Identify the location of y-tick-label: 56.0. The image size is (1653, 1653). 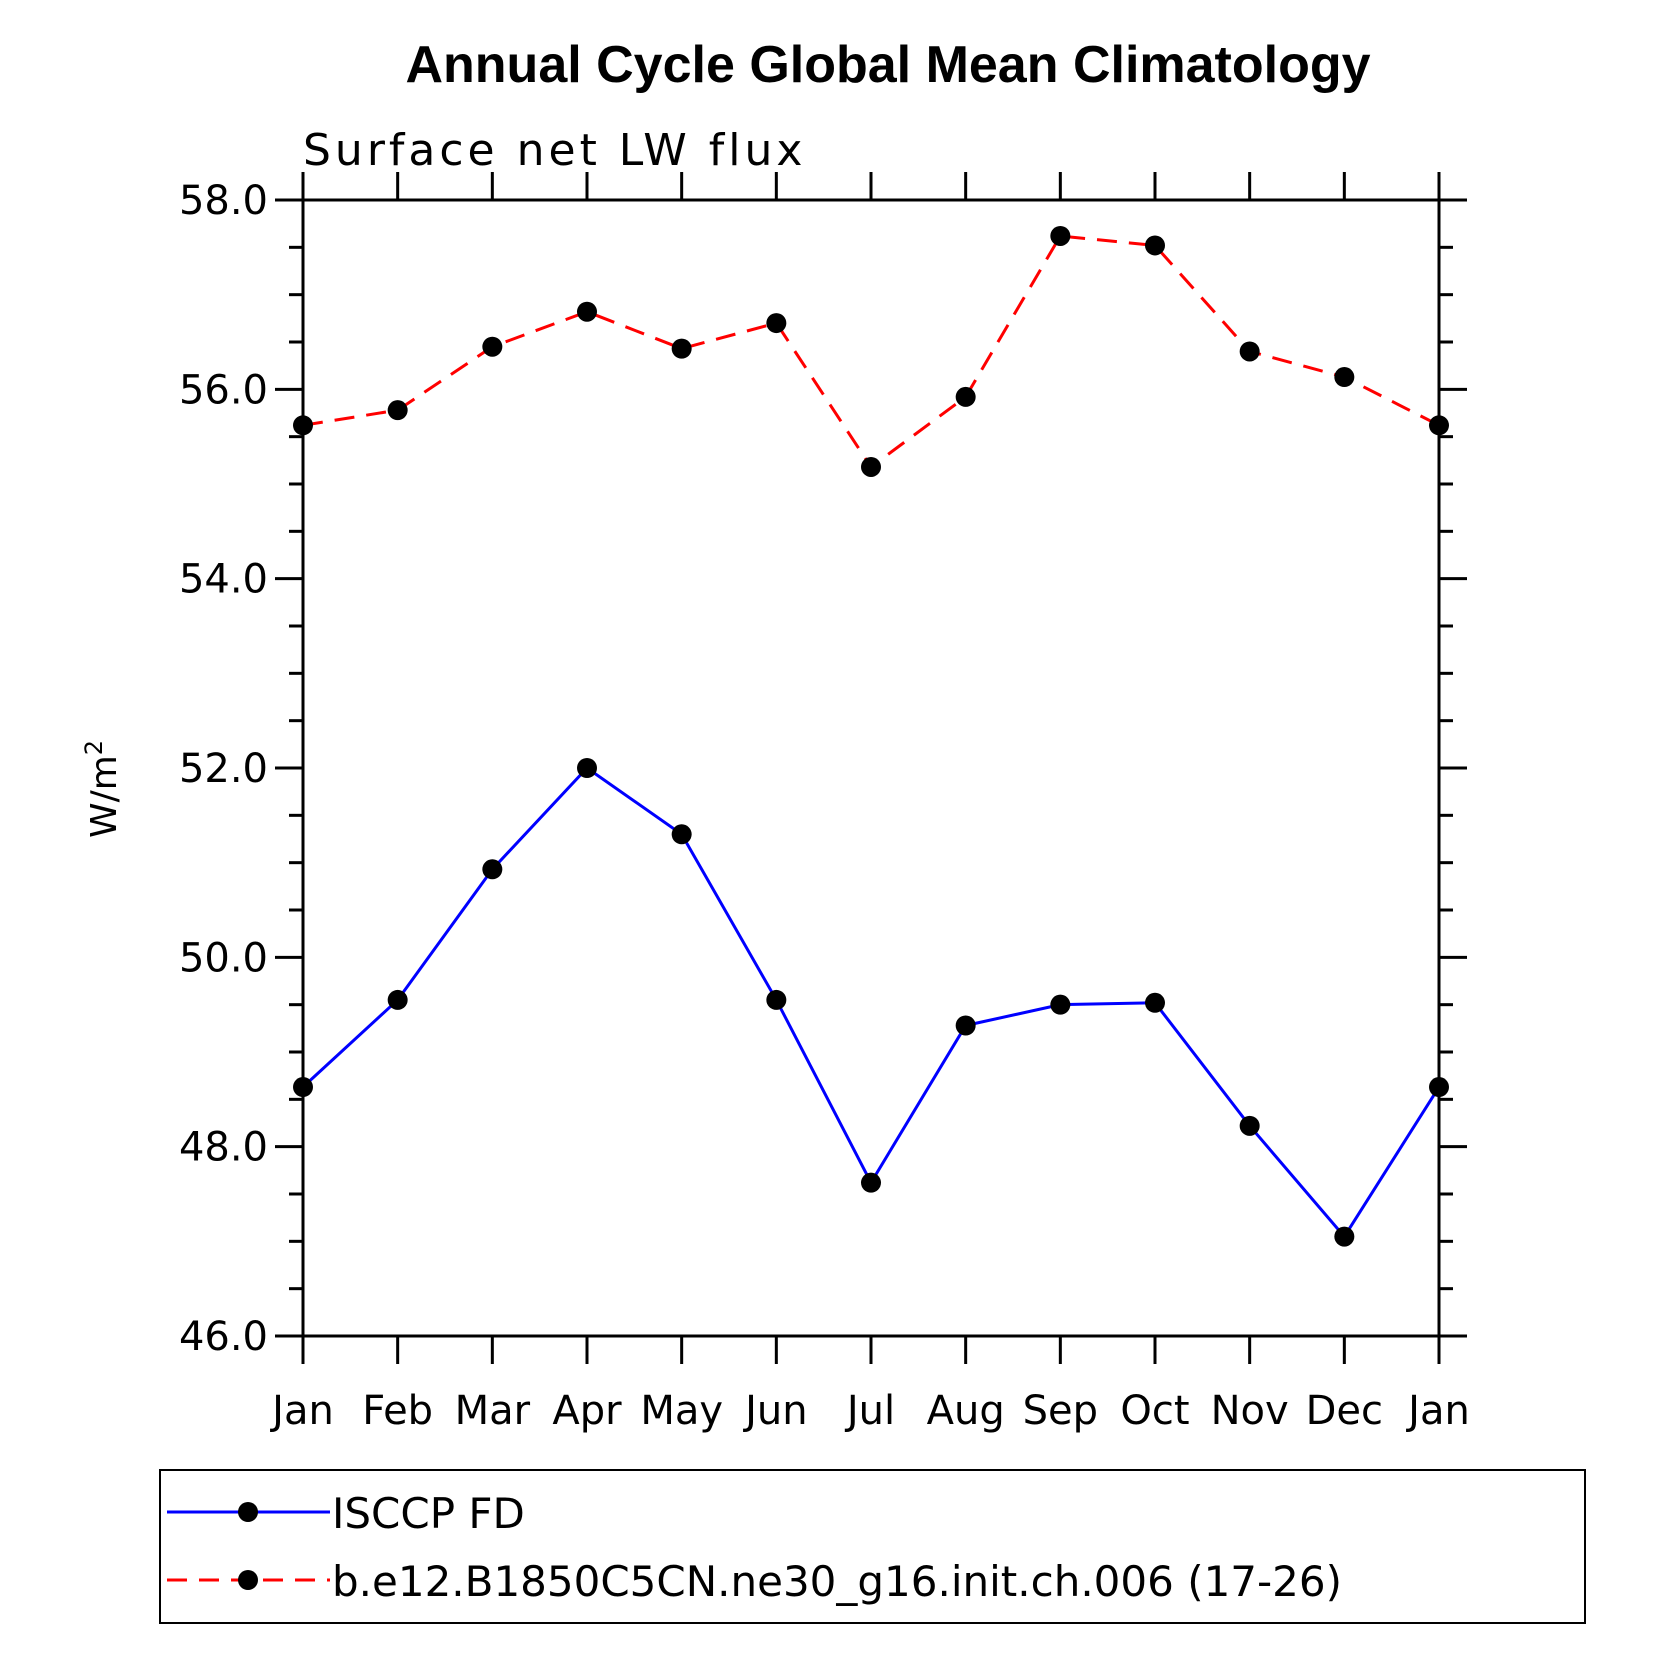
(223, 390).